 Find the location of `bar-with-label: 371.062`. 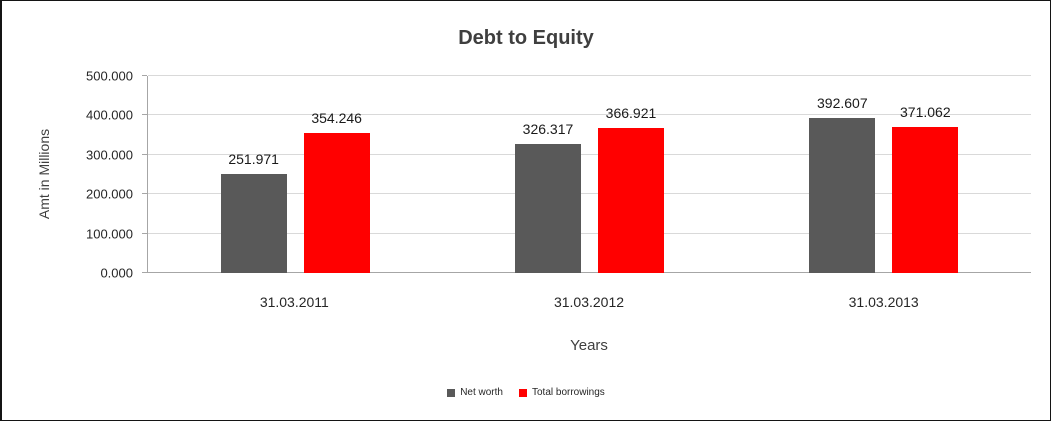

bar-with-label: 371.062 is located at coordinates (925, 174).